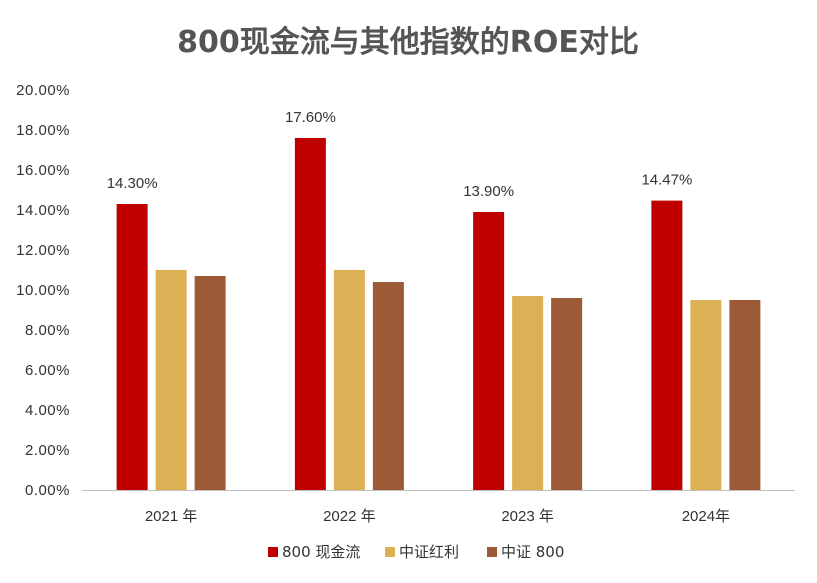 The width and height of the screenshot is (817, 583). I want to click on y-tick-label: 14.00%, so click(43, 210).